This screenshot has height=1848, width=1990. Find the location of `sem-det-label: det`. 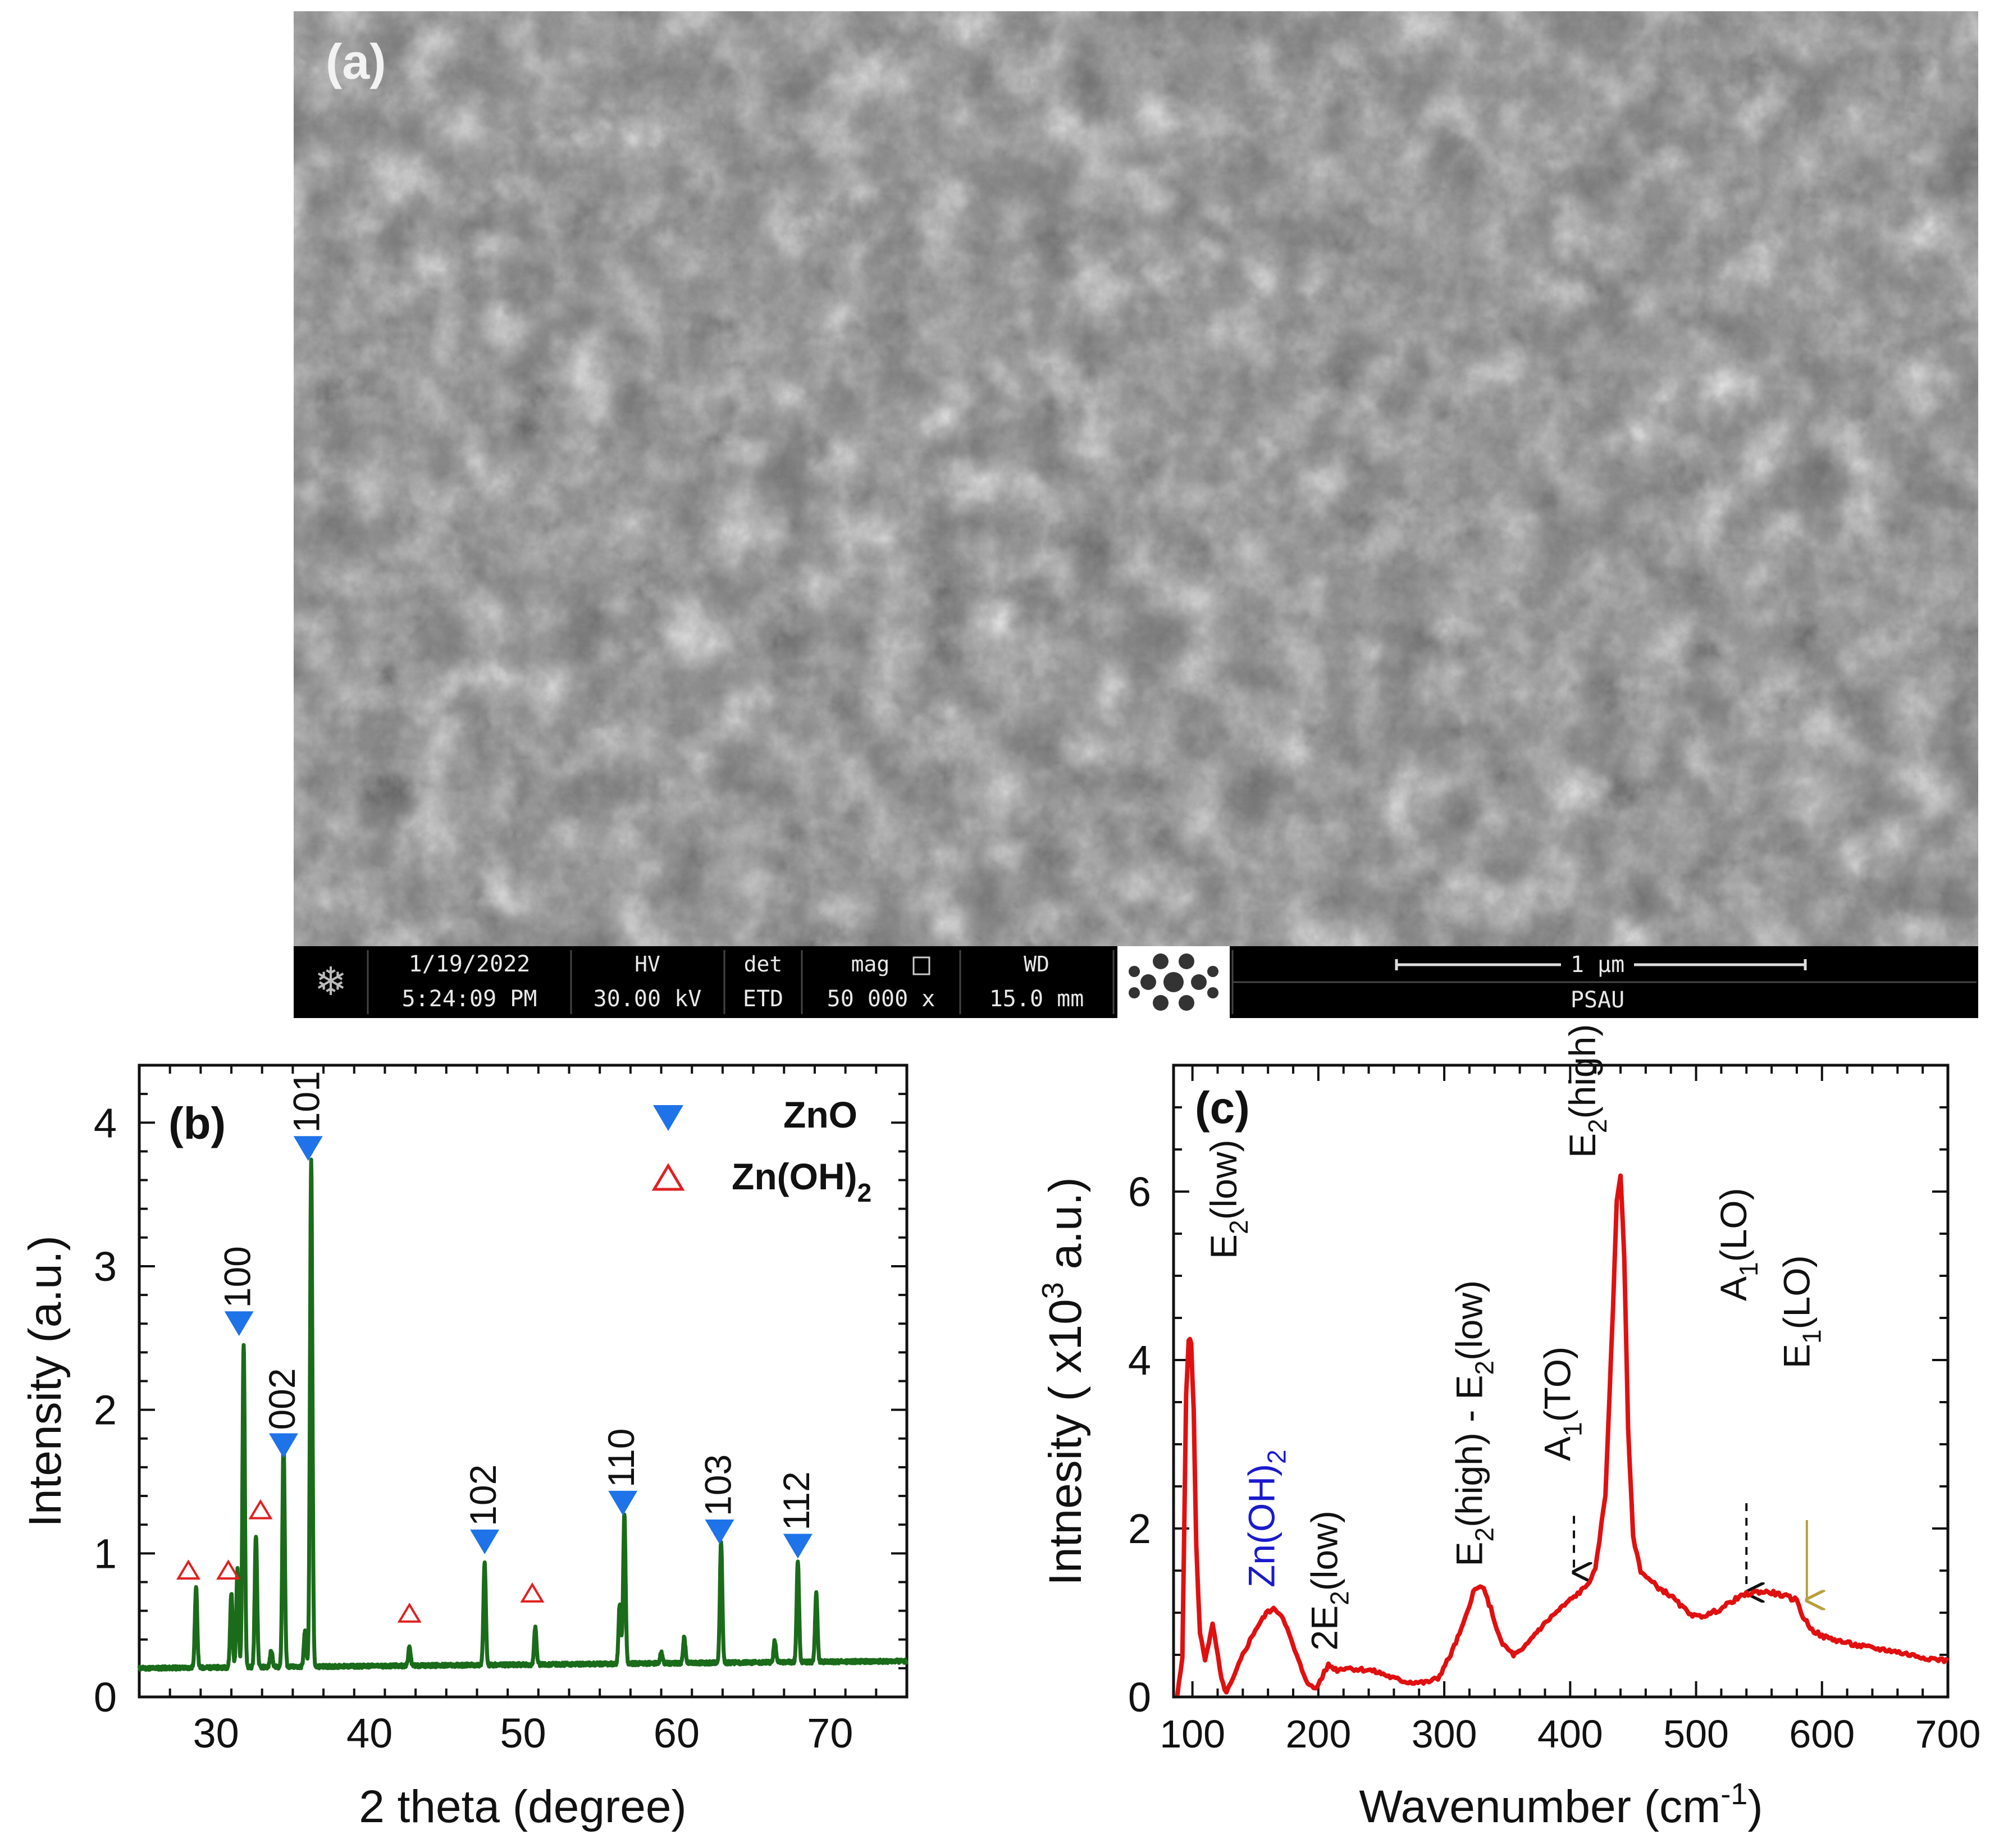

sem-det-label: det is located at coordinates (763, 964).